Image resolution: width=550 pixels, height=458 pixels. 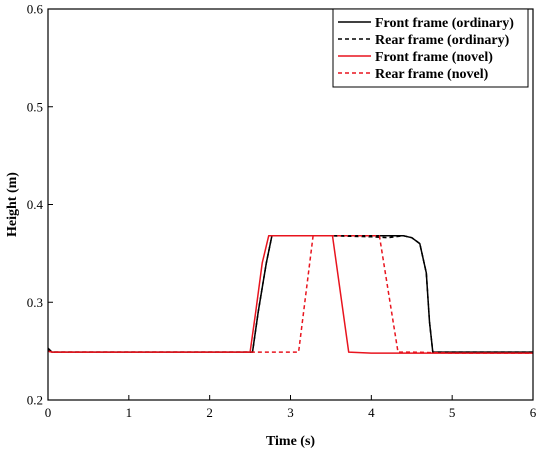 I want to click on y-tick-label: 0.4, so click(x=35, y=204).